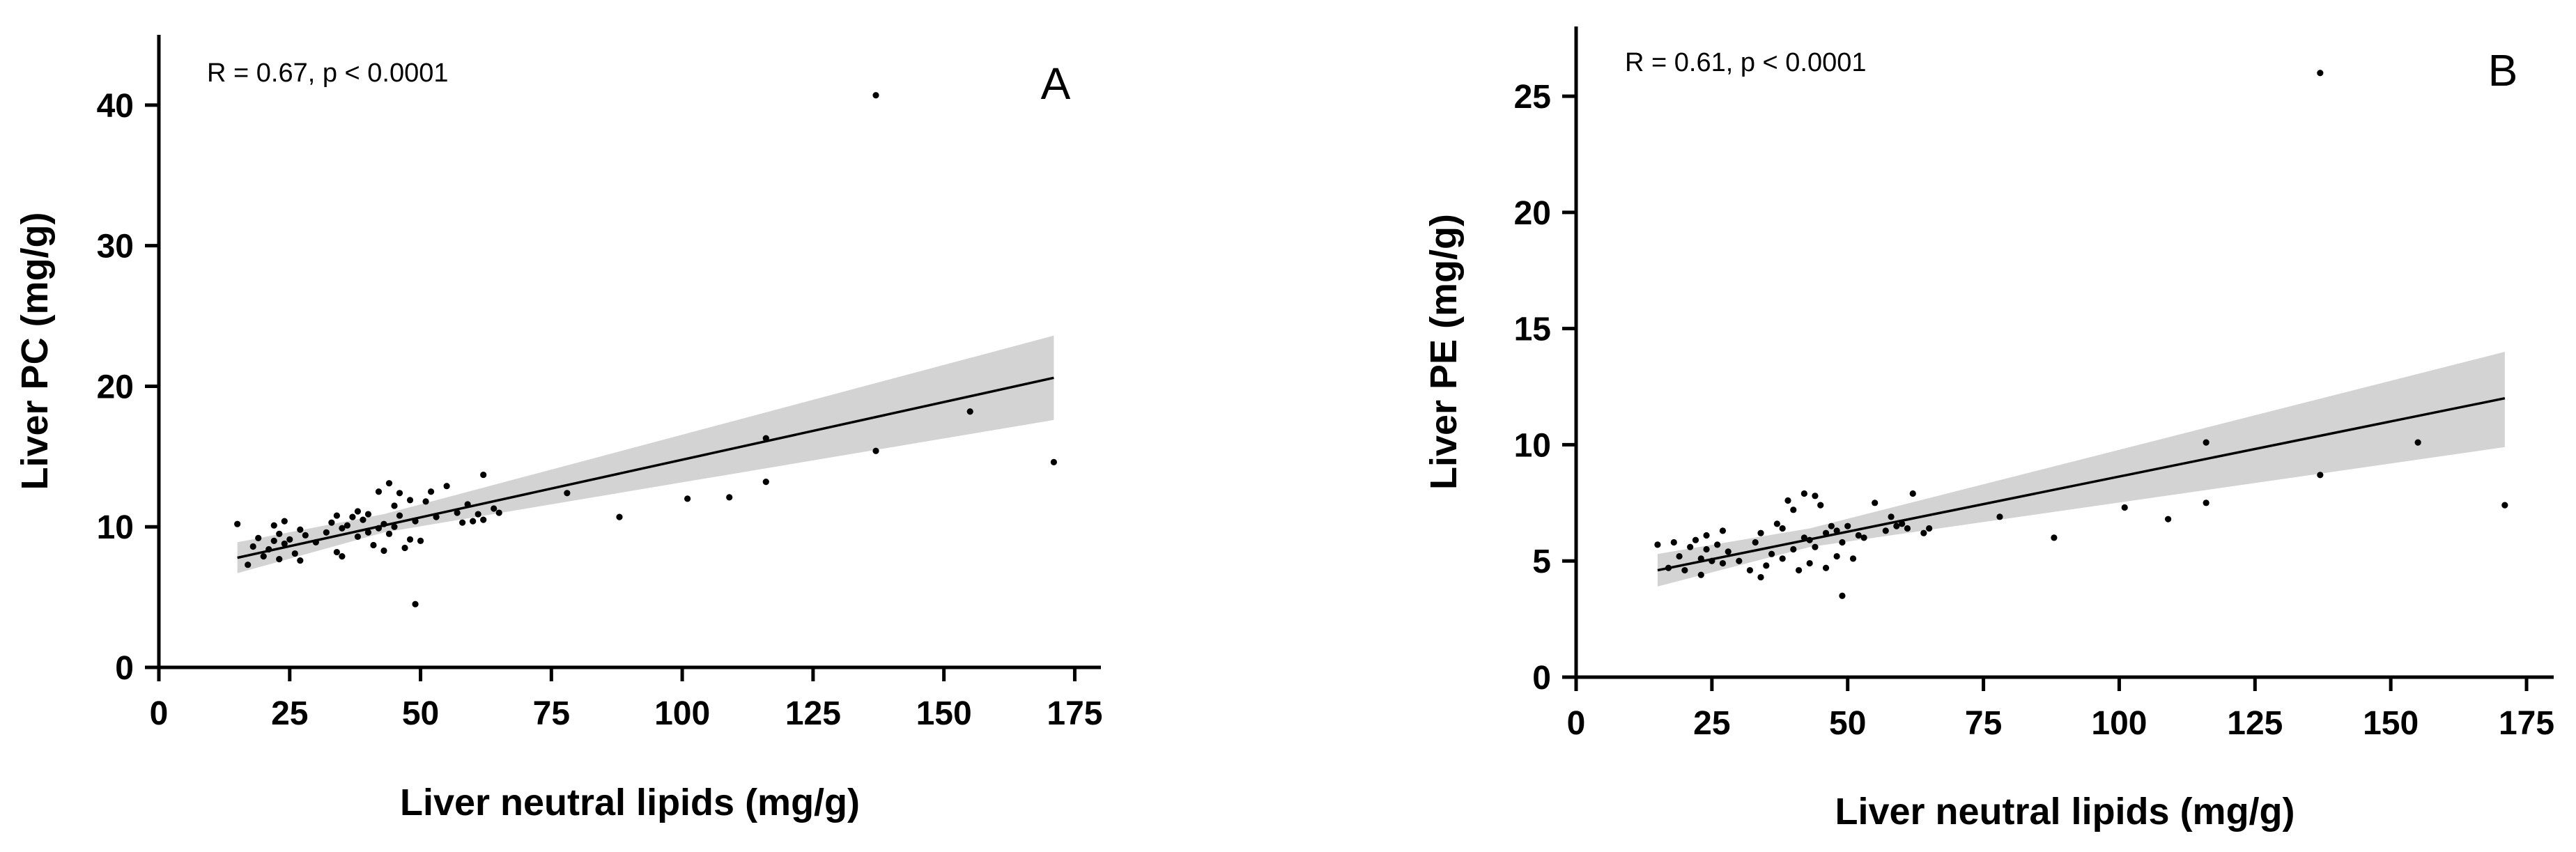 Image resolution: width=2576 pixels, height=852 pixels. Describe the element at coordinates (682, 713) in the screenshot. I see `x-tick-label: 100` at that location.